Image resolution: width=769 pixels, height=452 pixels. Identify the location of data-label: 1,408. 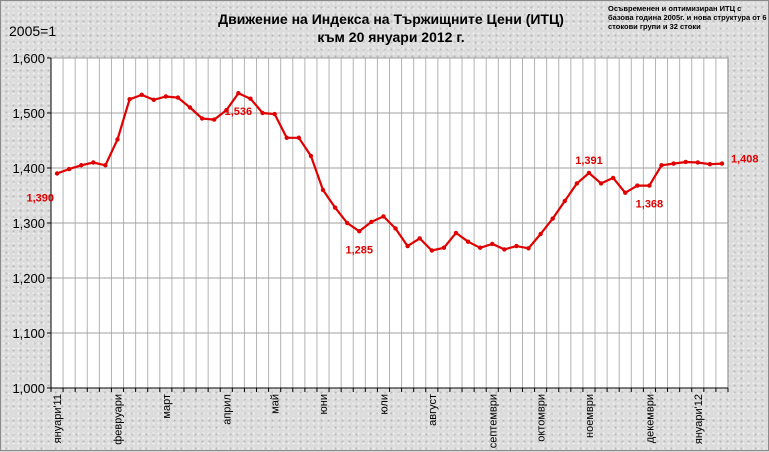
(745, 160).